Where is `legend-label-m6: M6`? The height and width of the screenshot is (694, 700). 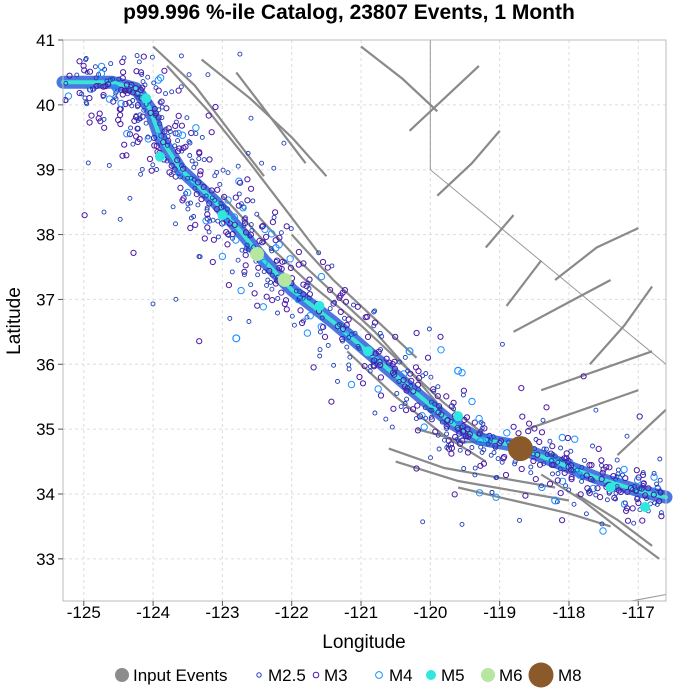 legend-label-m6: M6 is located at coordinates (511, 675).